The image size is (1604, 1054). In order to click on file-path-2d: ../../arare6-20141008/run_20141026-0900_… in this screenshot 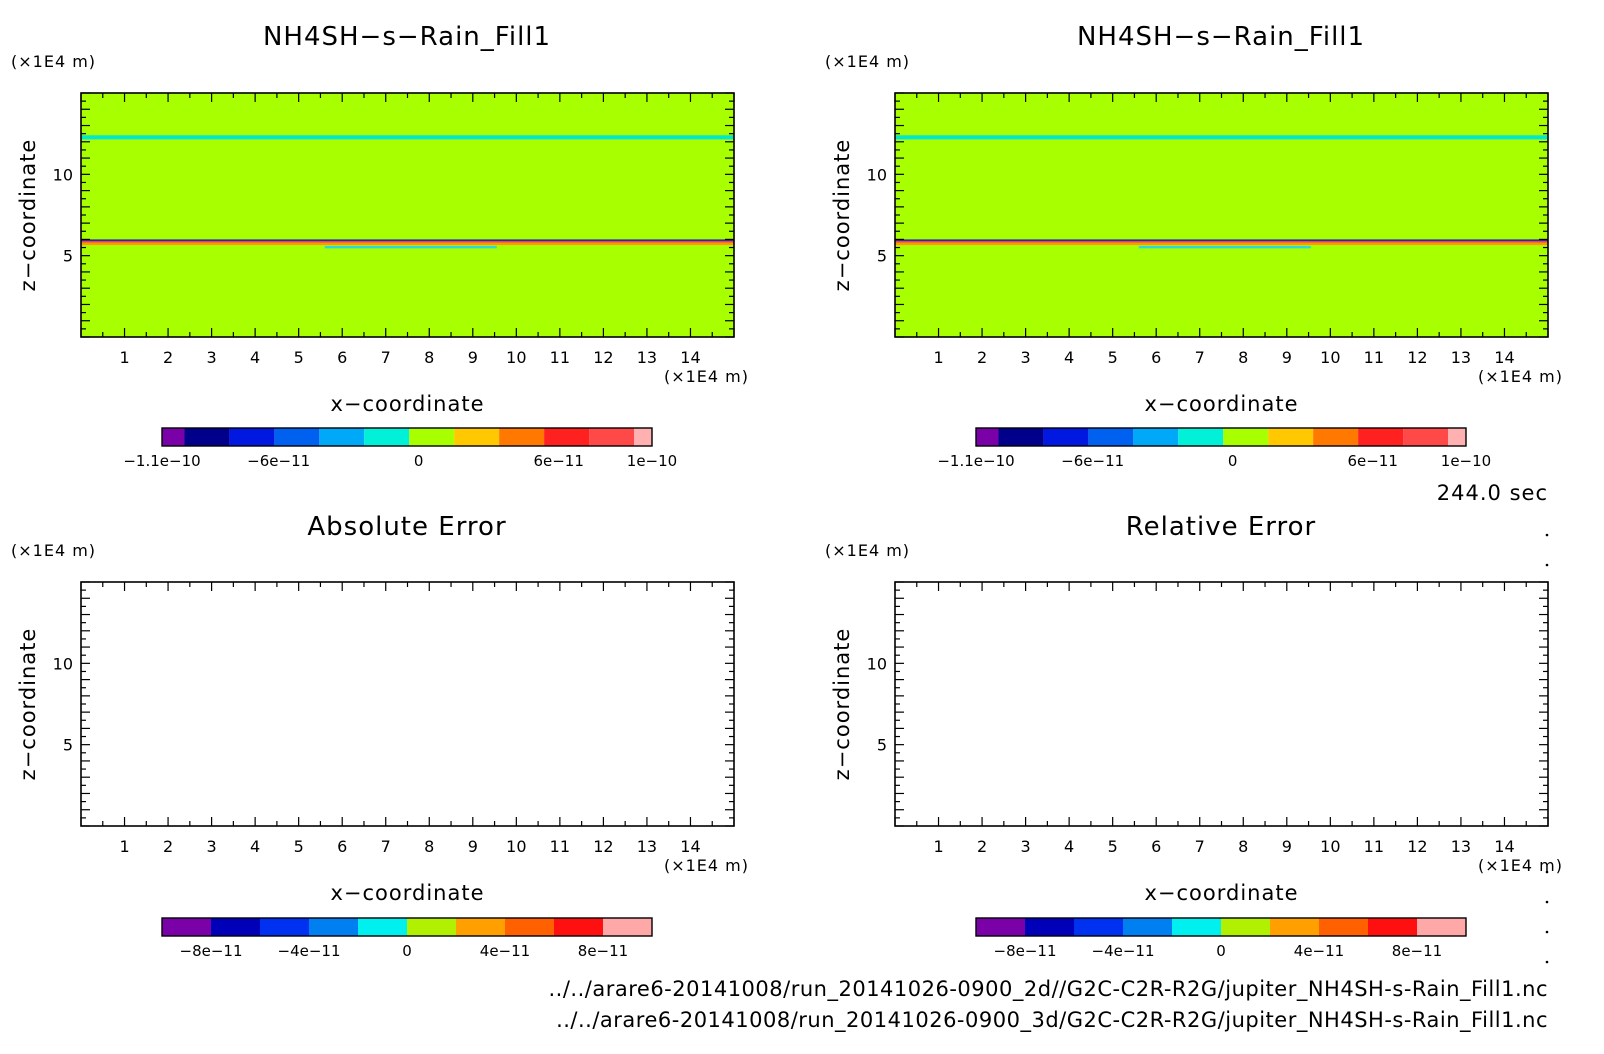, I will do `click(1049, 989)`.